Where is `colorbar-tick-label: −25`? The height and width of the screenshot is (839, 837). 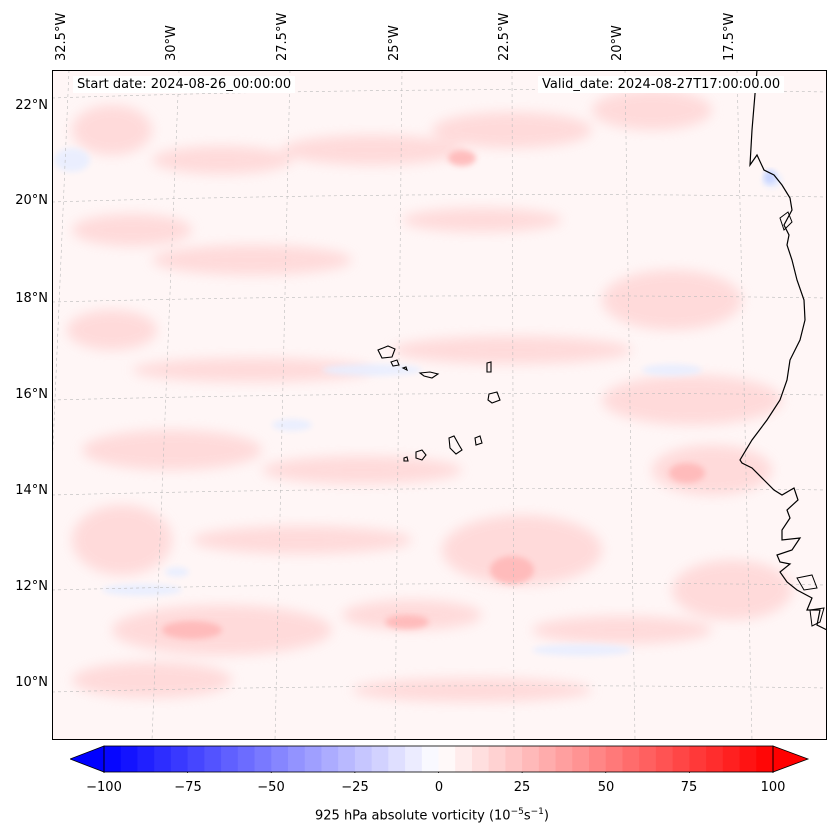
colorbar-tick-label: −25 is located at coordinates (355, 787).